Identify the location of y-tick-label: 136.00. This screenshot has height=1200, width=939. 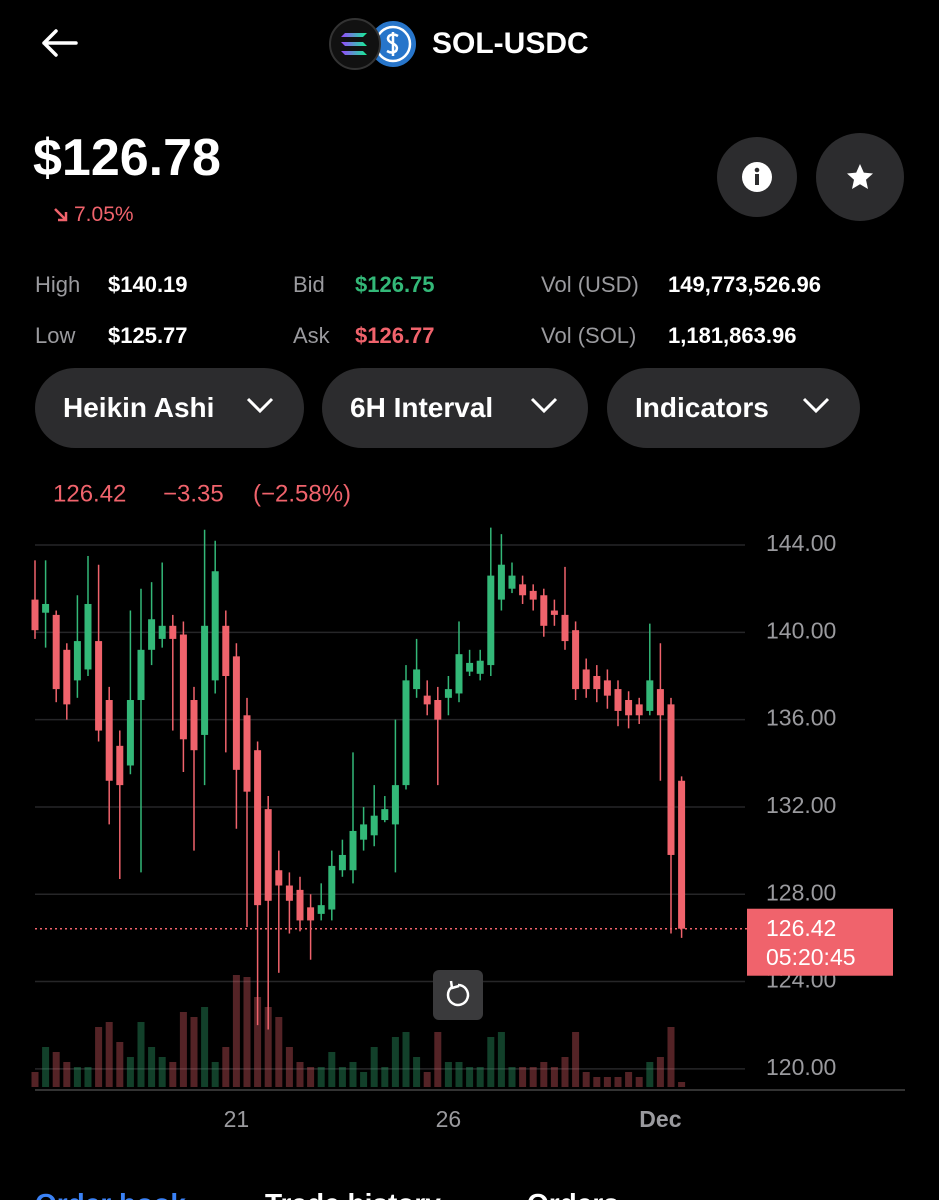
(801, 718).